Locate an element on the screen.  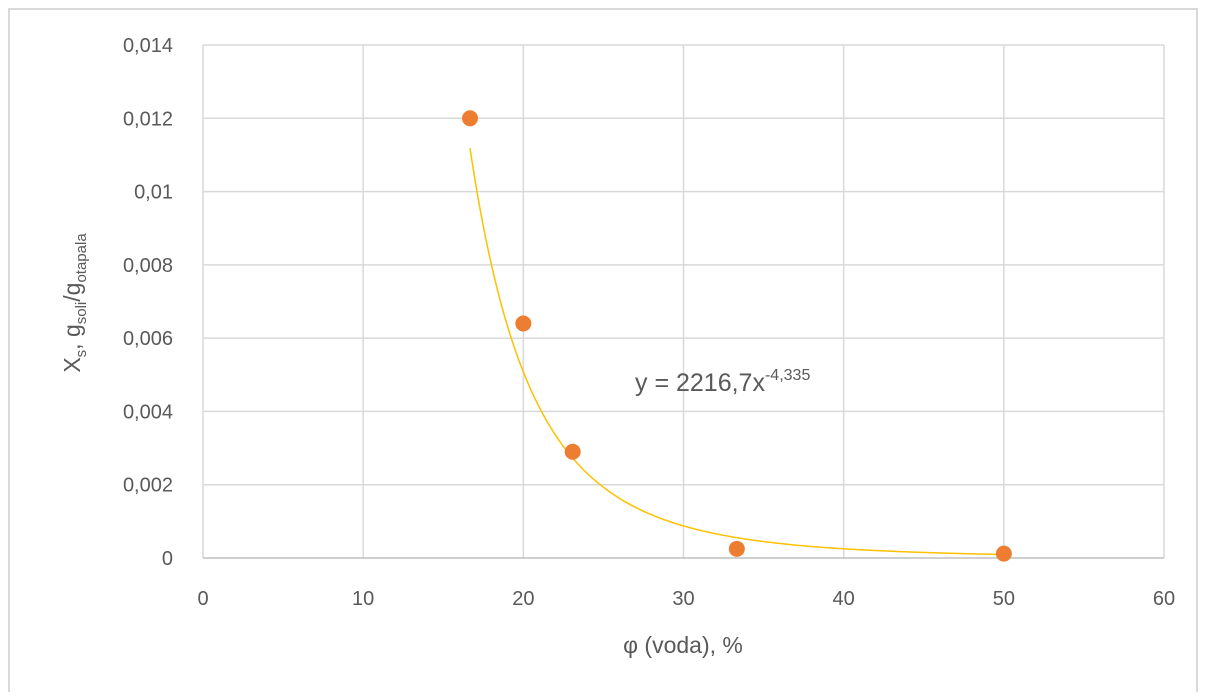
y-title-sub1: soli is located at coordinates (81, 313).